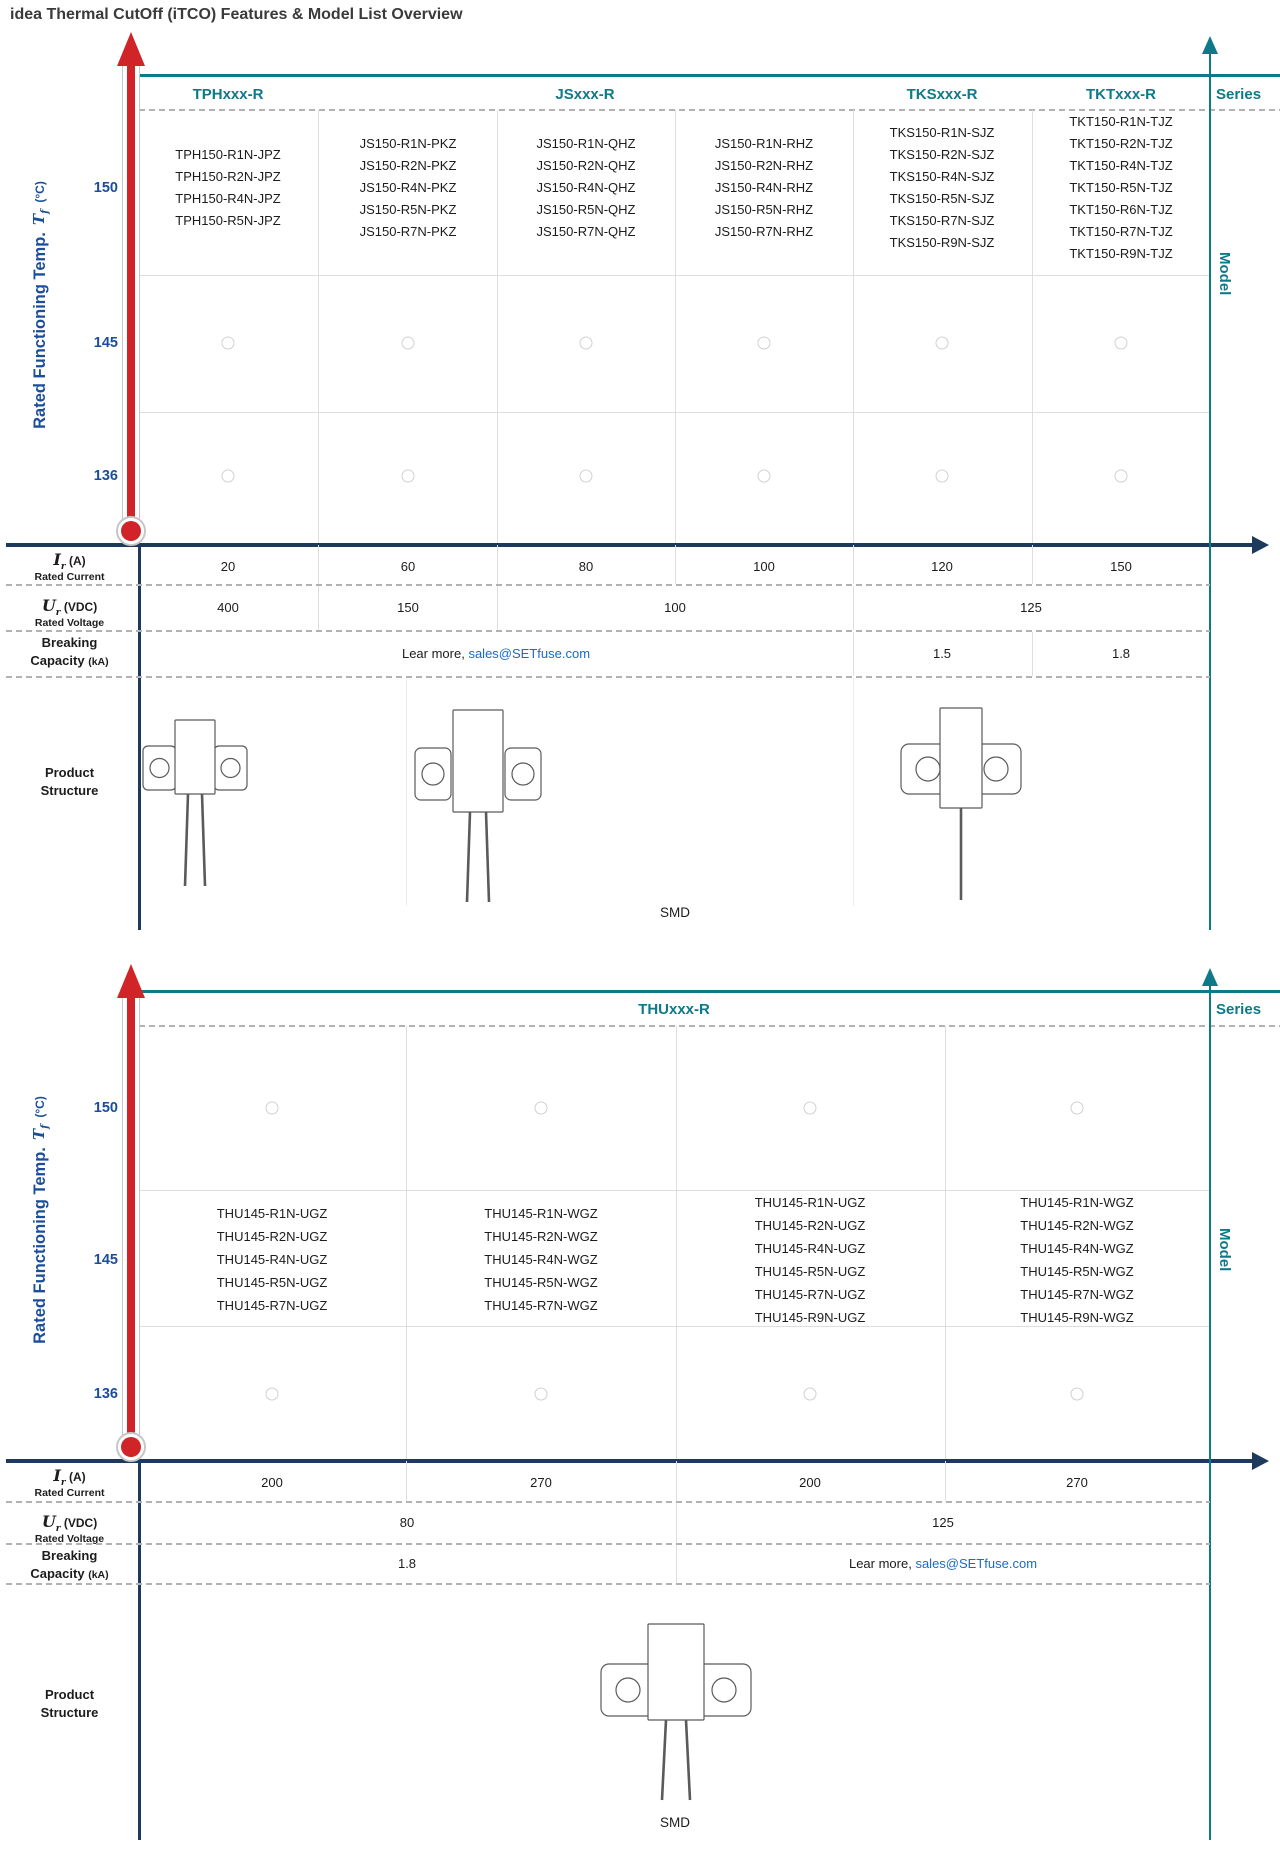 Image resolution: width=1280 pixels, height=1850 pixels. I want to click on t2-bc-gridline, so click(676, 1564).